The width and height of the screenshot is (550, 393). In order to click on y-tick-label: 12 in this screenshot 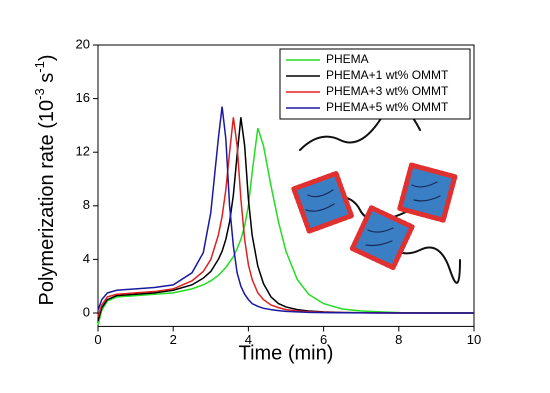, I will do `click(83, 151)`.